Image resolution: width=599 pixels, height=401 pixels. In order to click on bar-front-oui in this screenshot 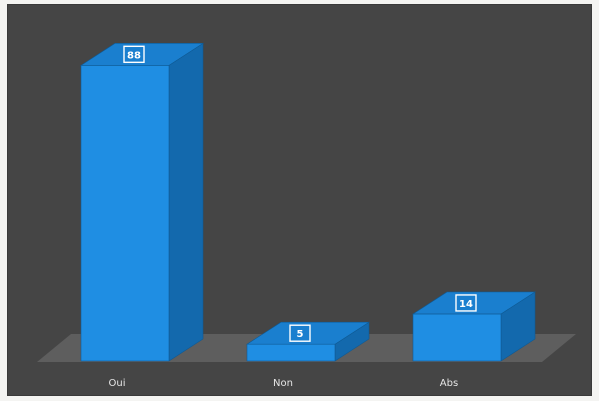, I will do `click(125, 213)`.